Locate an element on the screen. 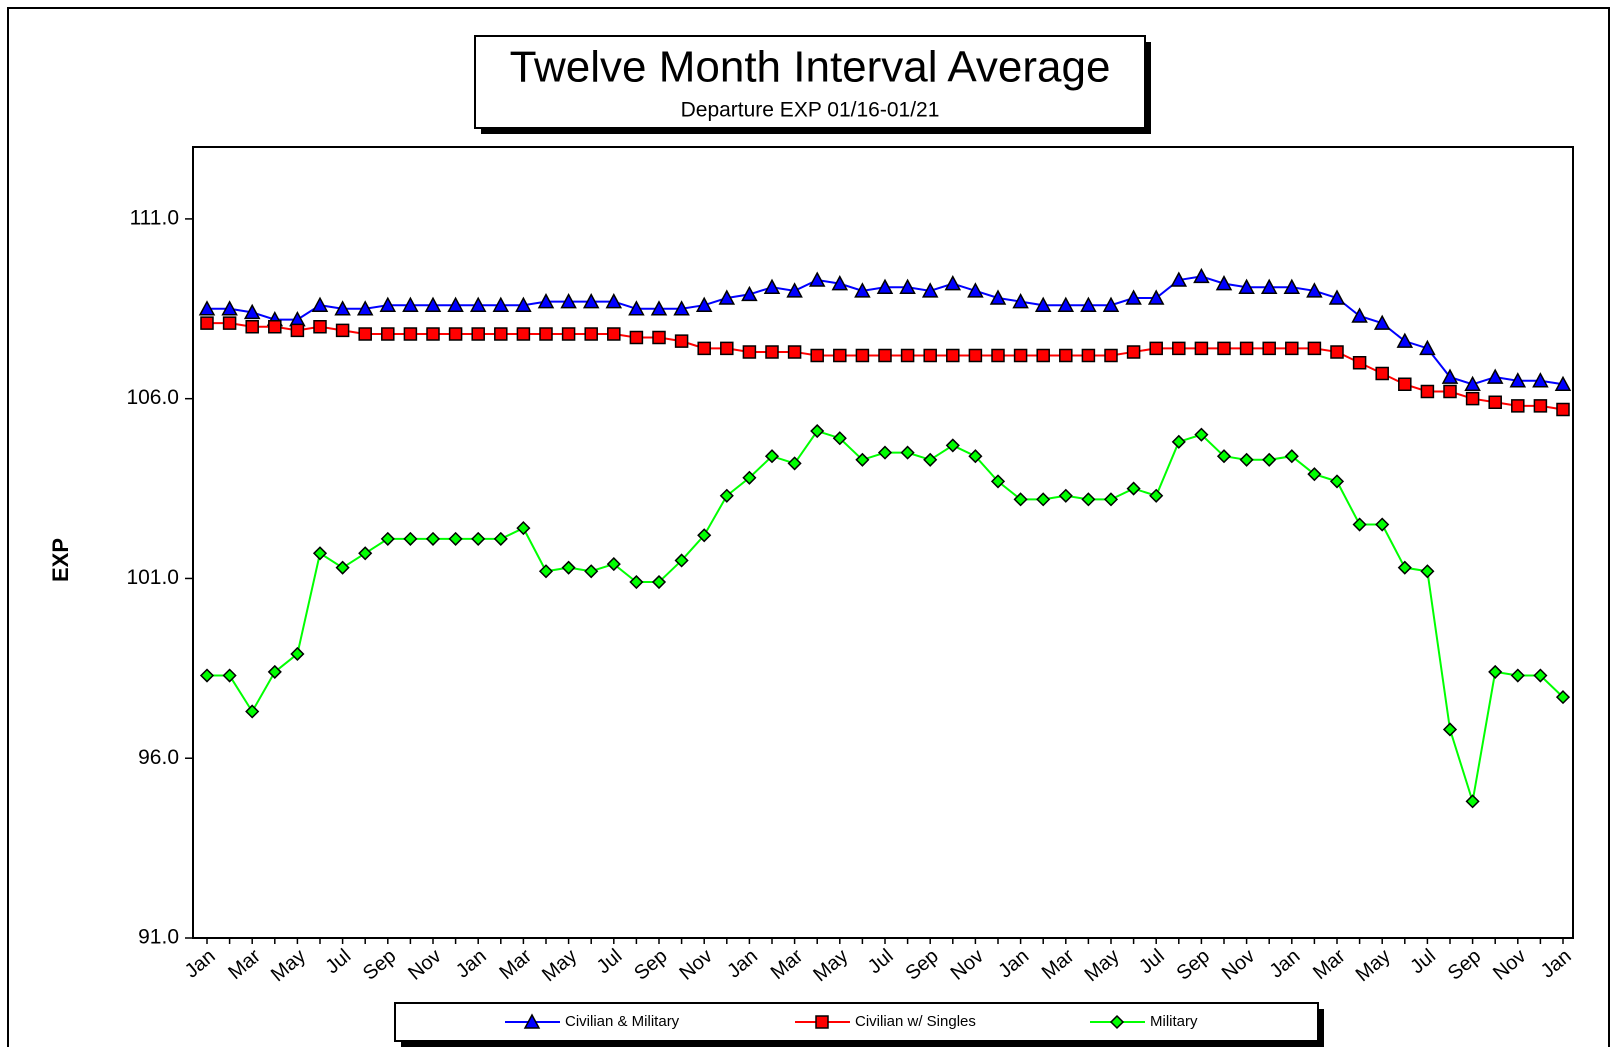 Image resolution: width=1617 pixels, height=1047 pixels. legend-item: Civilian w/ Singles is located at coordinates (885, 1021).